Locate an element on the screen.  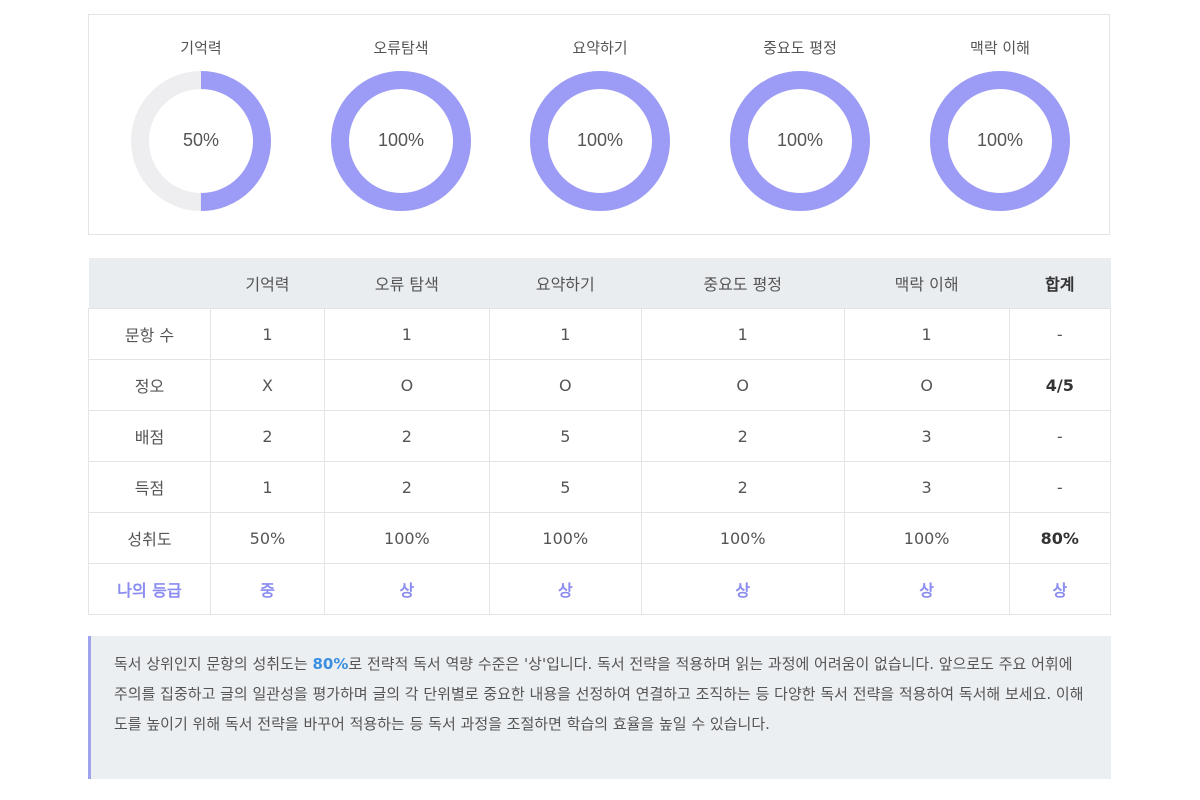
table-row: 문항 수 1 1 1 1 1 - is located at coordinates (600, 334).